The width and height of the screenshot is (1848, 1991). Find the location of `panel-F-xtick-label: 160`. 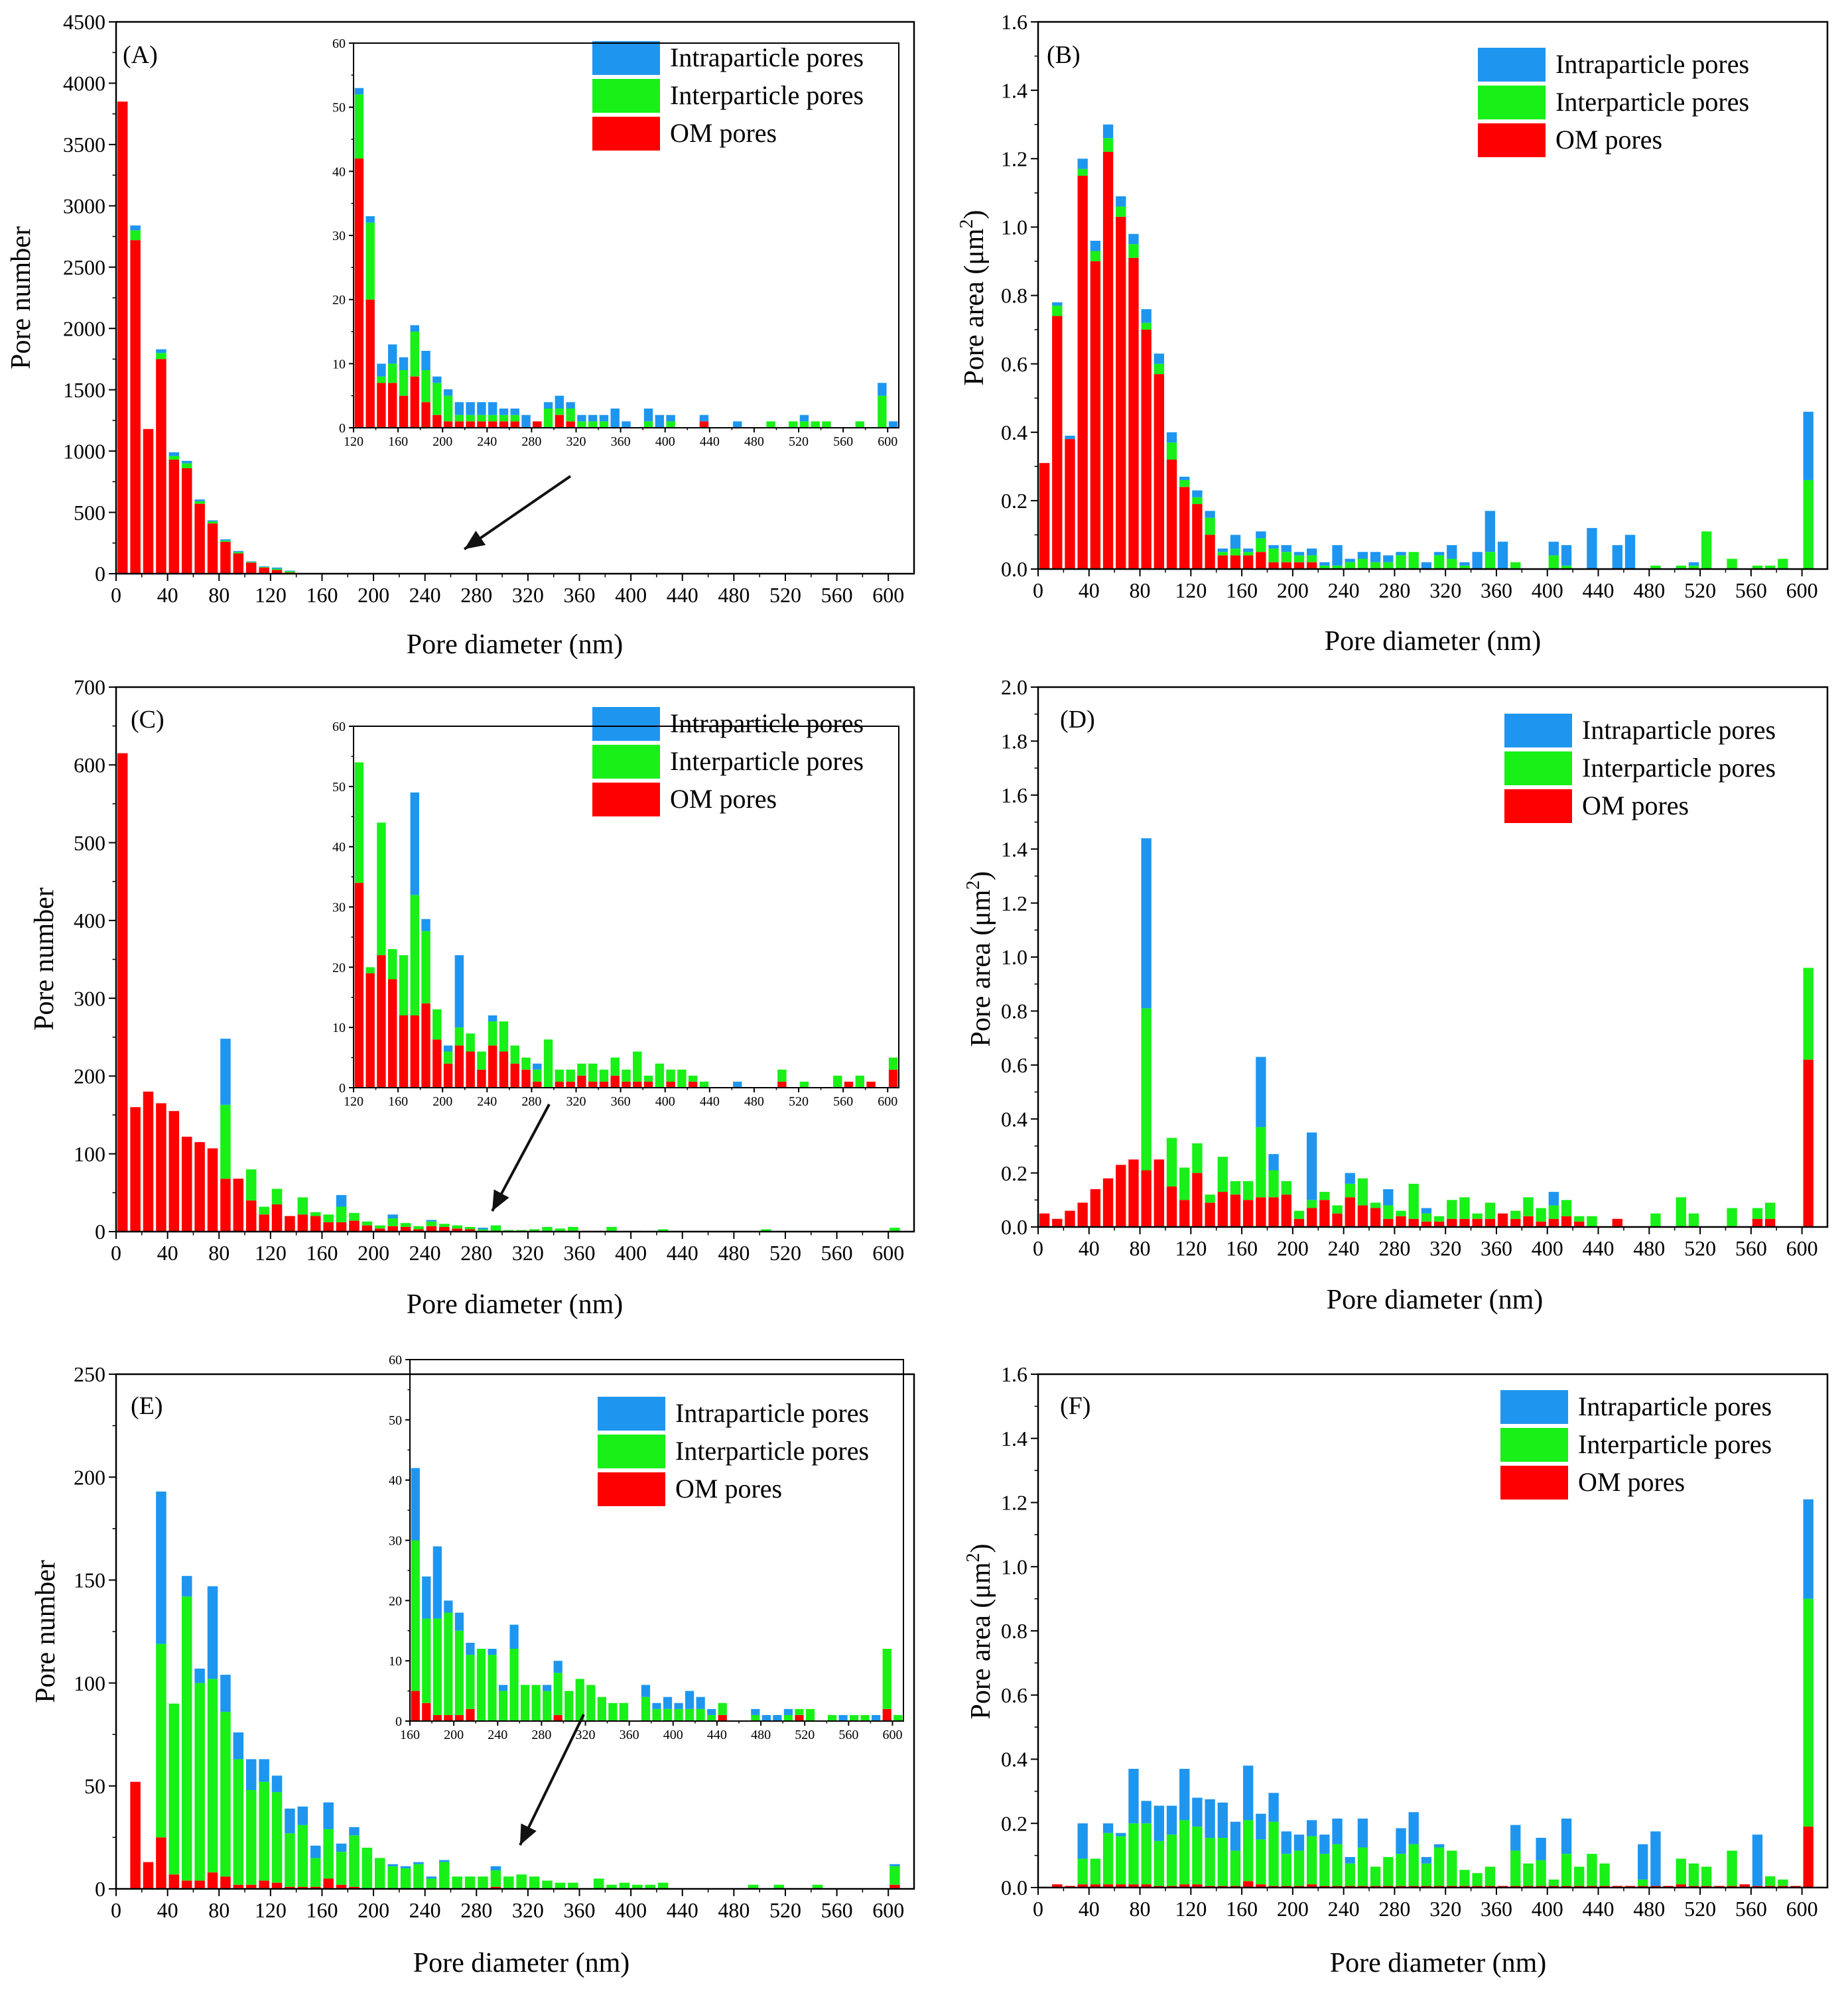

panel-F-xtick-label: 160 is located at coordinates (1242, 1909).